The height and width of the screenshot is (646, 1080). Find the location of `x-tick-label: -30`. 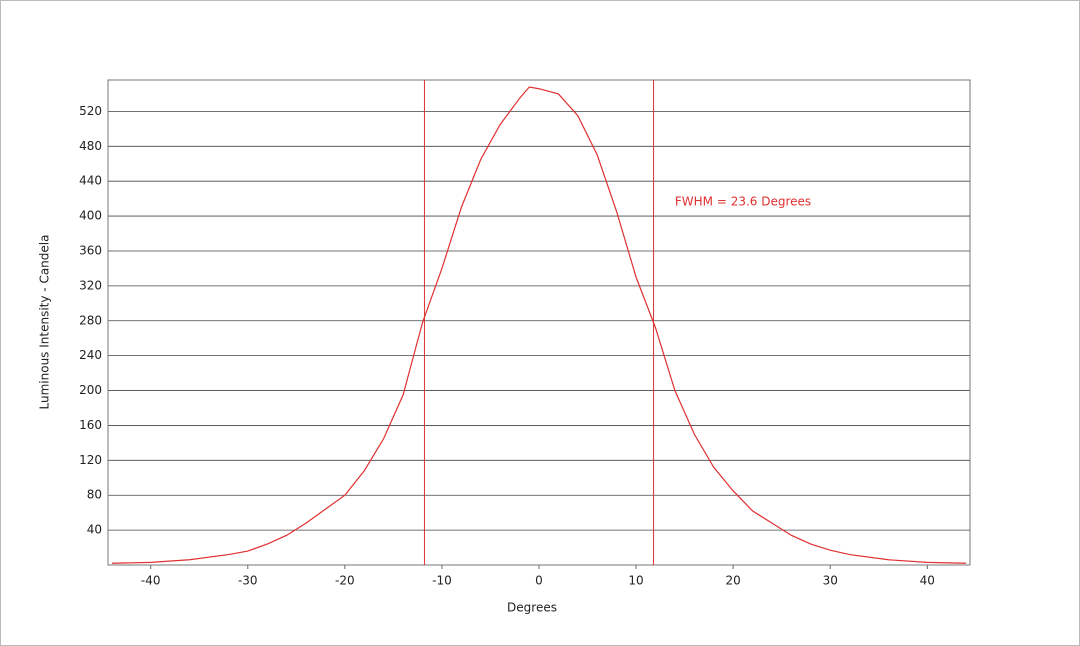

x-tick-label: -30 is located at coordinates (248, 581).